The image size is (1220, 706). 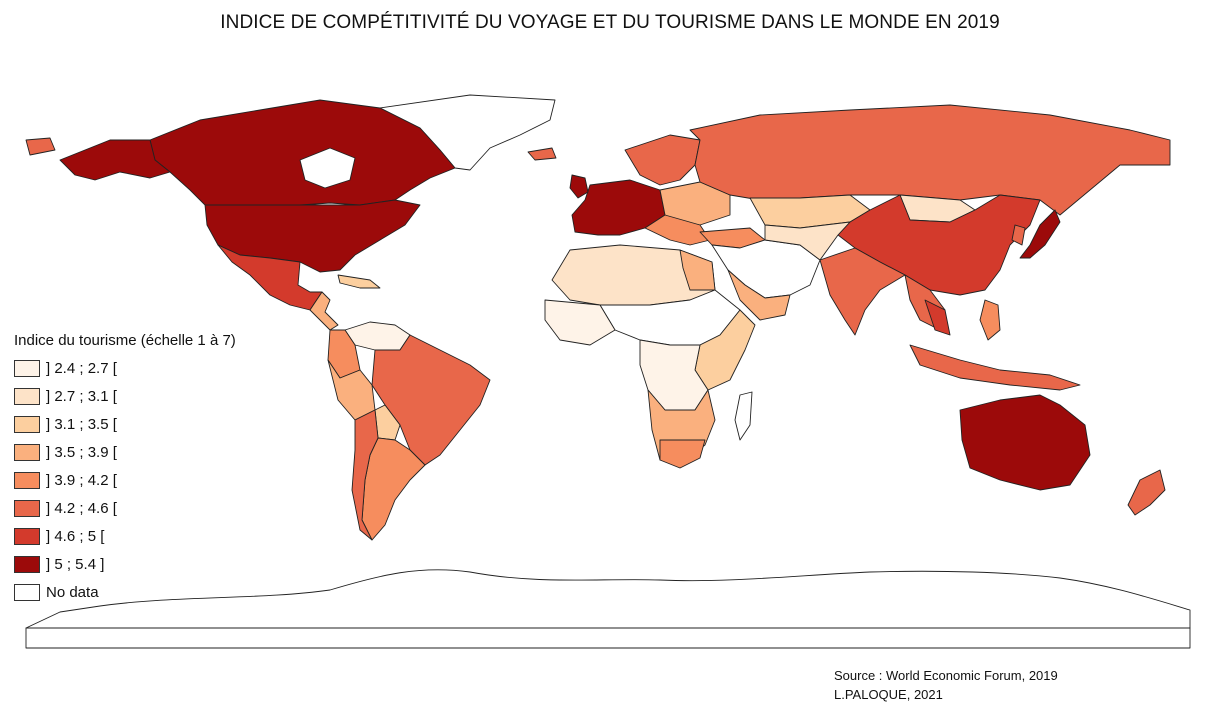 I want to click on legend-label: No data, so click(x=72, y=592).